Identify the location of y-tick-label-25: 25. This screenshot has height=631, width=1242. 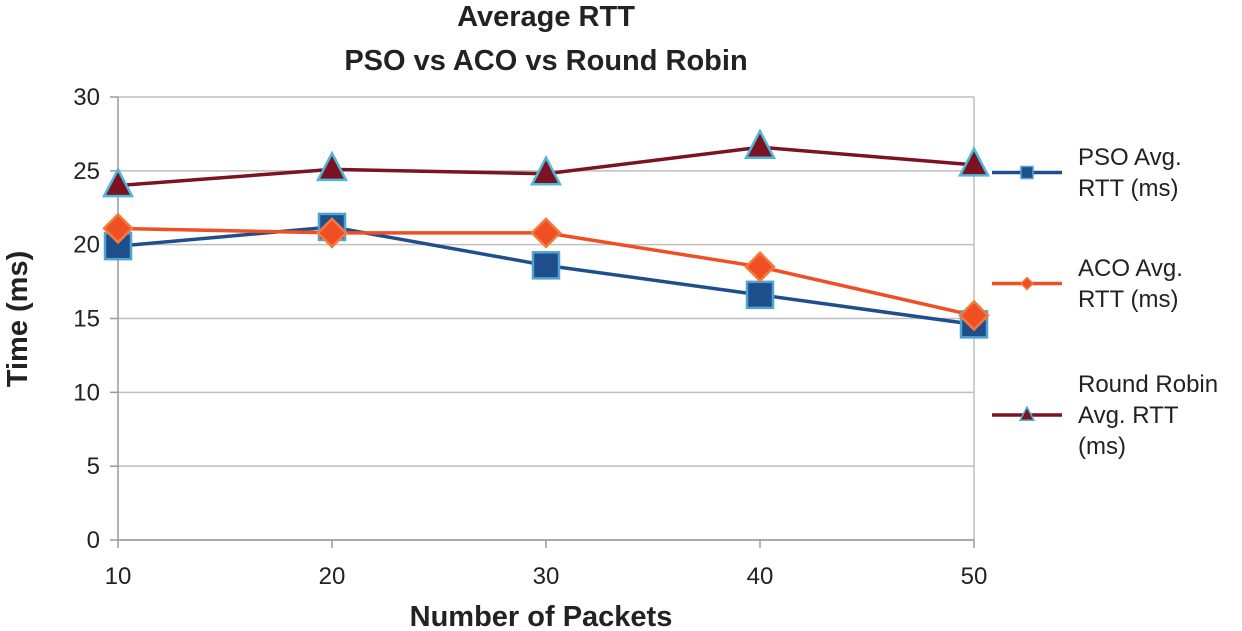
(86, 171).